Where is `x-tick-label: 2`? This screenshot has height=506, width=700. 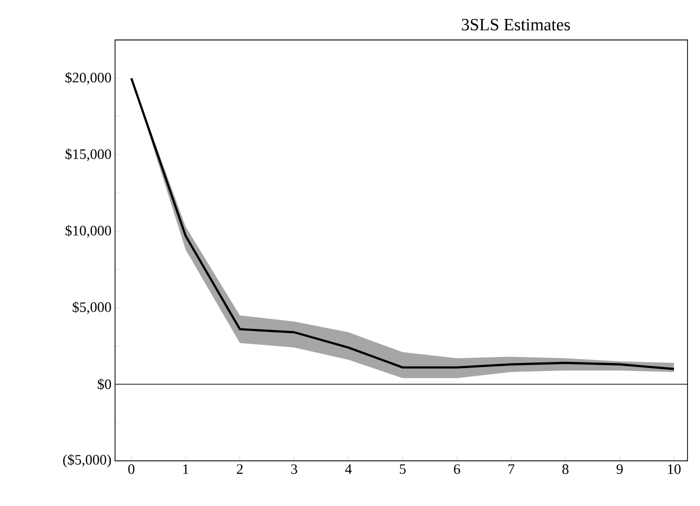
x-tick-label: 2 is located at coordinates (239, 469).